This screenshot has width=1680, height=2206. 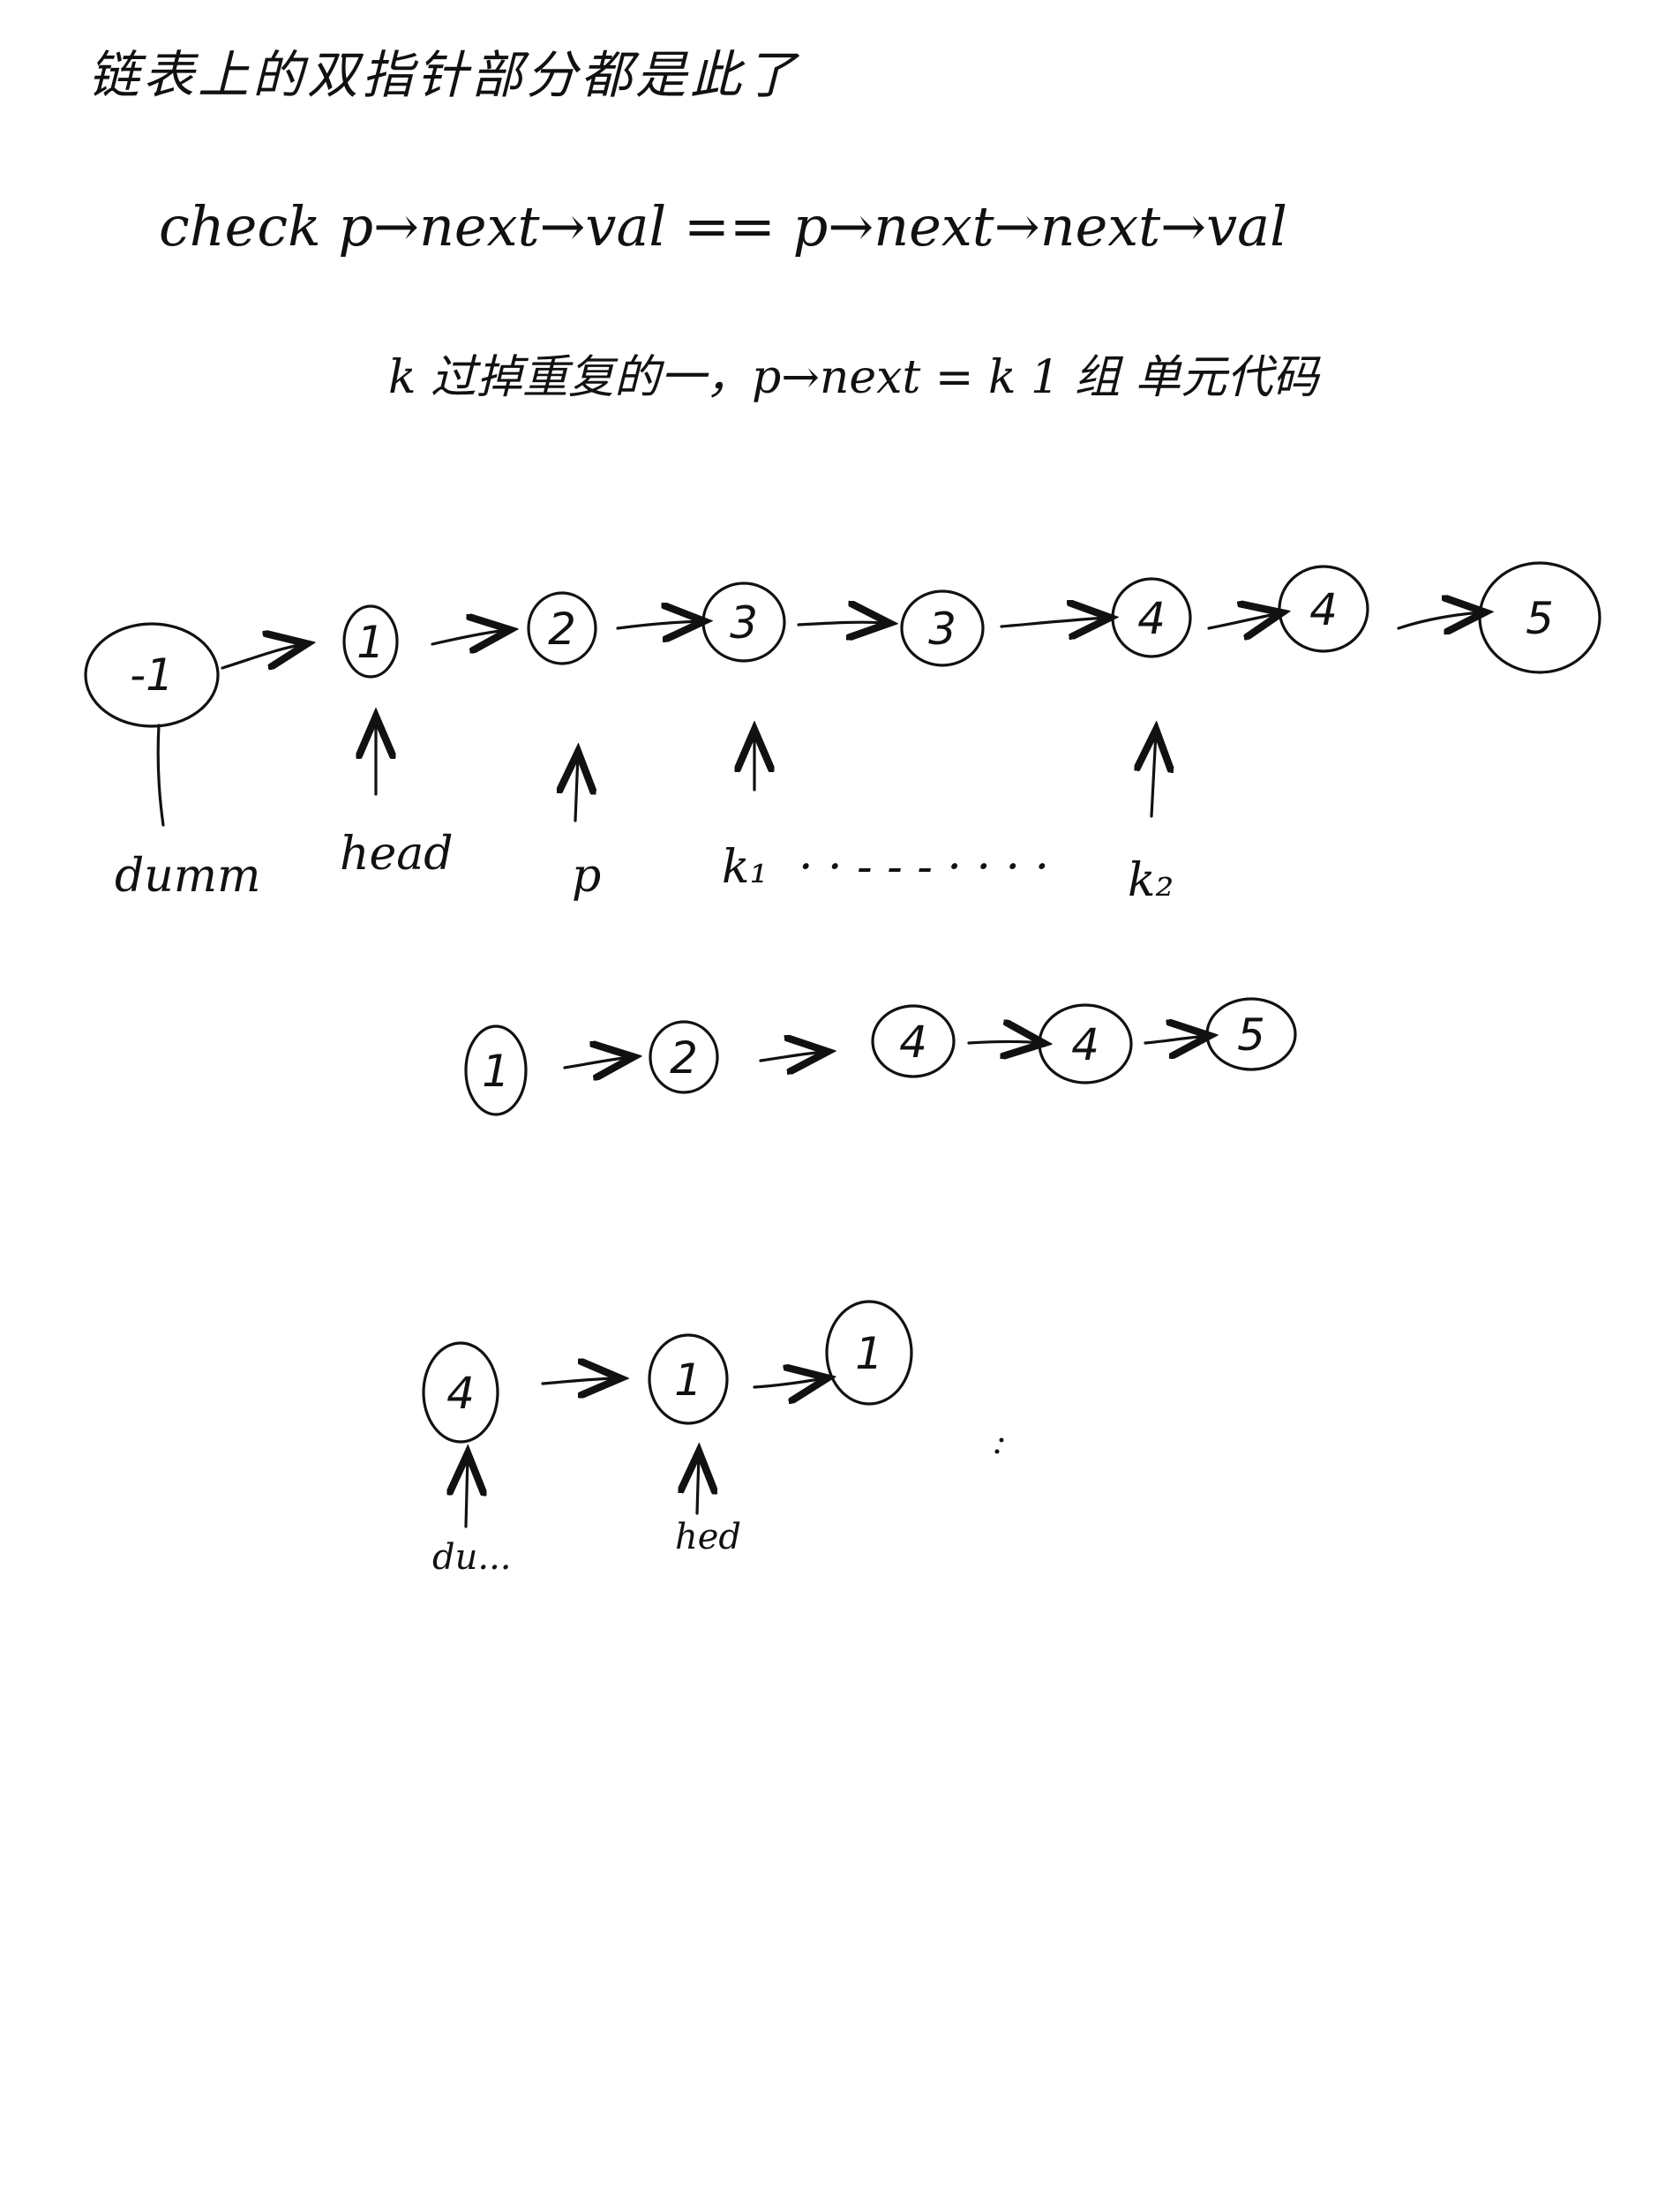 What do you see at coordinates (1151, 880) in the screenshot?
I see `k2-label: k₂` at bounding box center [1151, 880].